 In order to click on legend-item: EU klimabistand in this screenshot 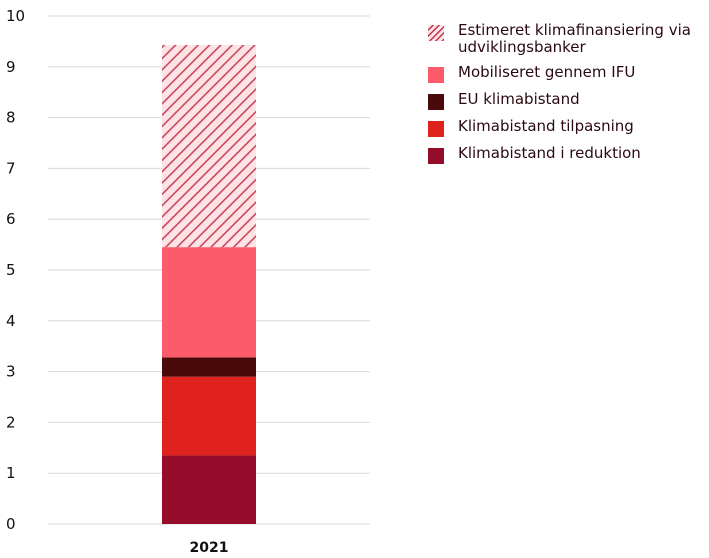, I will do `click(568, 100)`.